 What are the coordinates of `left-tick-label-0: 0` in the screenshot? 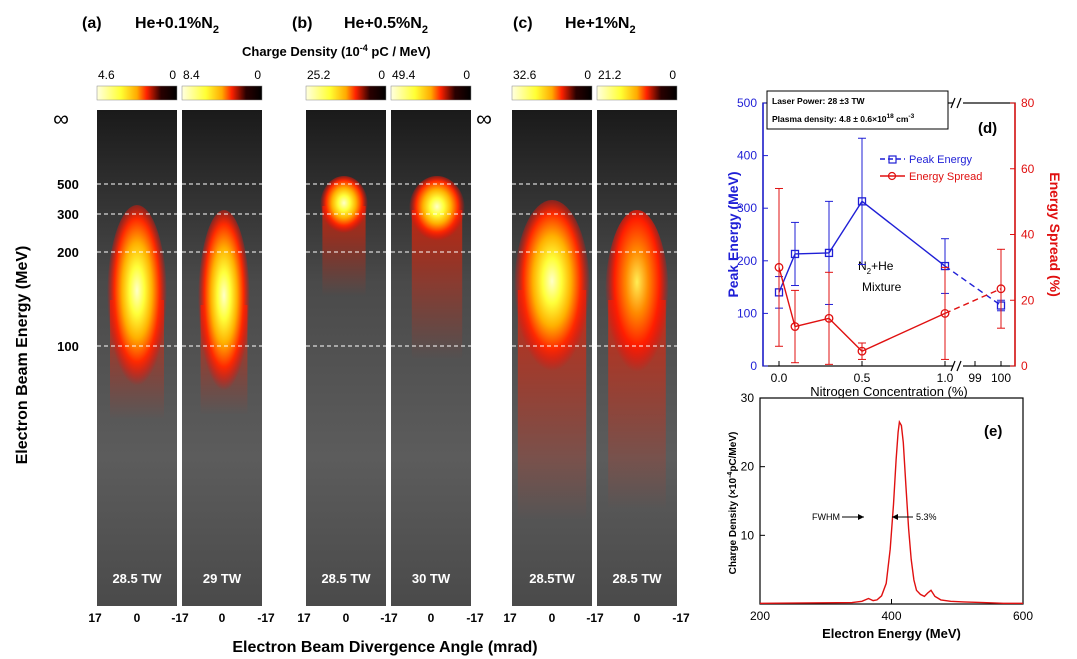 It's located at (753, 366).